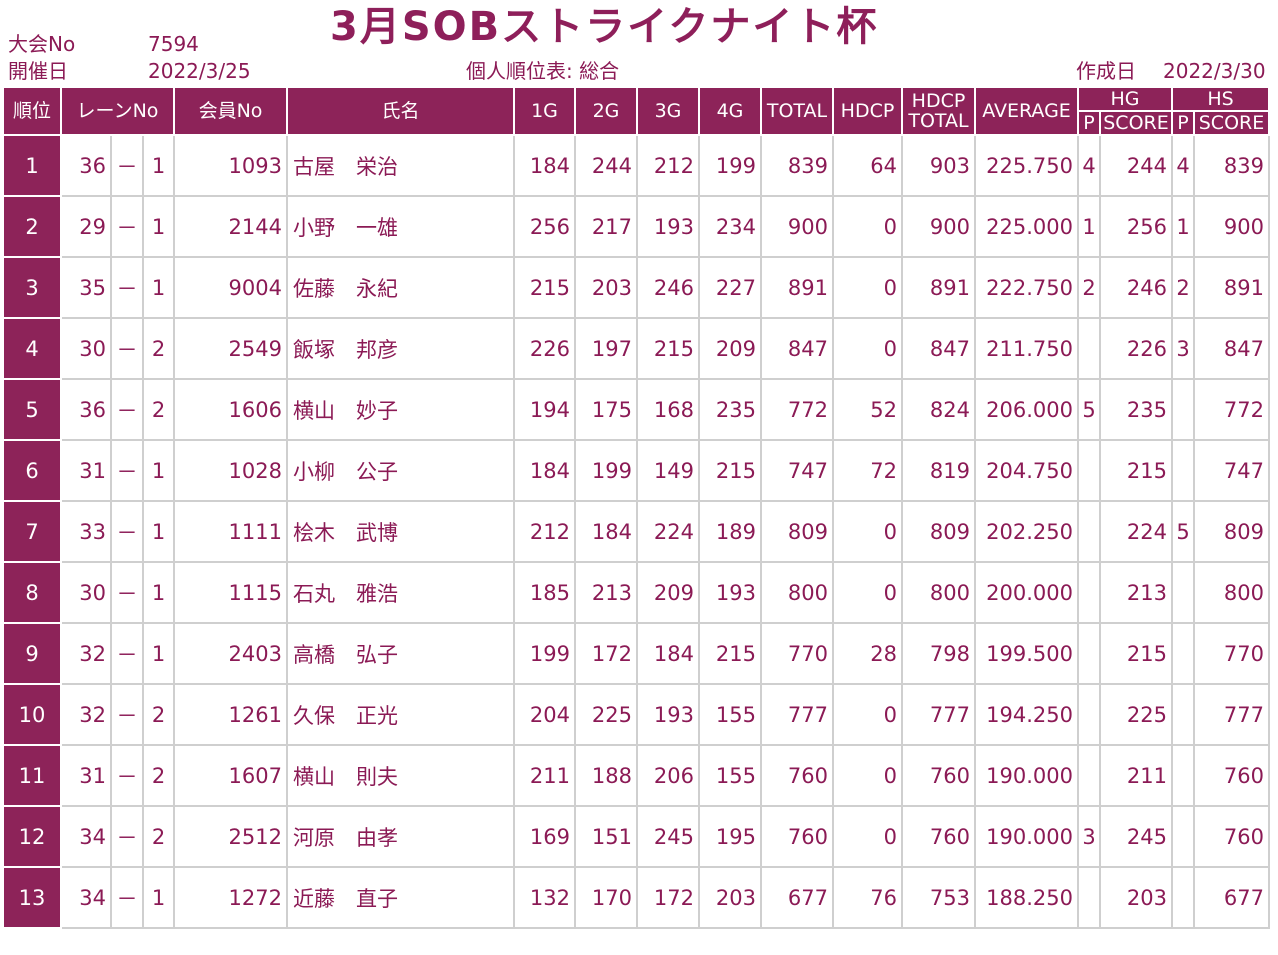 The image size is (1278, 955). Describe the element at coordinates (797, 165) in the screenshot. I see `total-cell: 839` at that location.